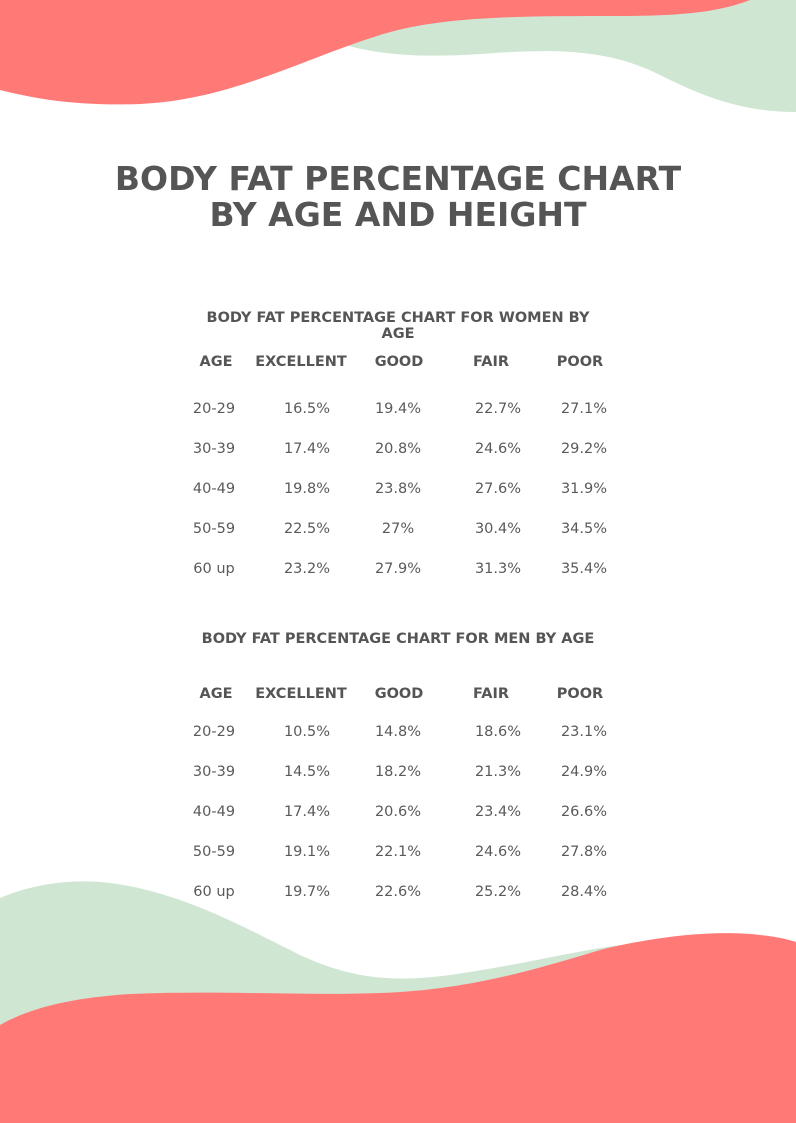 The image size is (796, 1123). I want to click on women-row-5-poor: 35.4%, so click(584, 569).